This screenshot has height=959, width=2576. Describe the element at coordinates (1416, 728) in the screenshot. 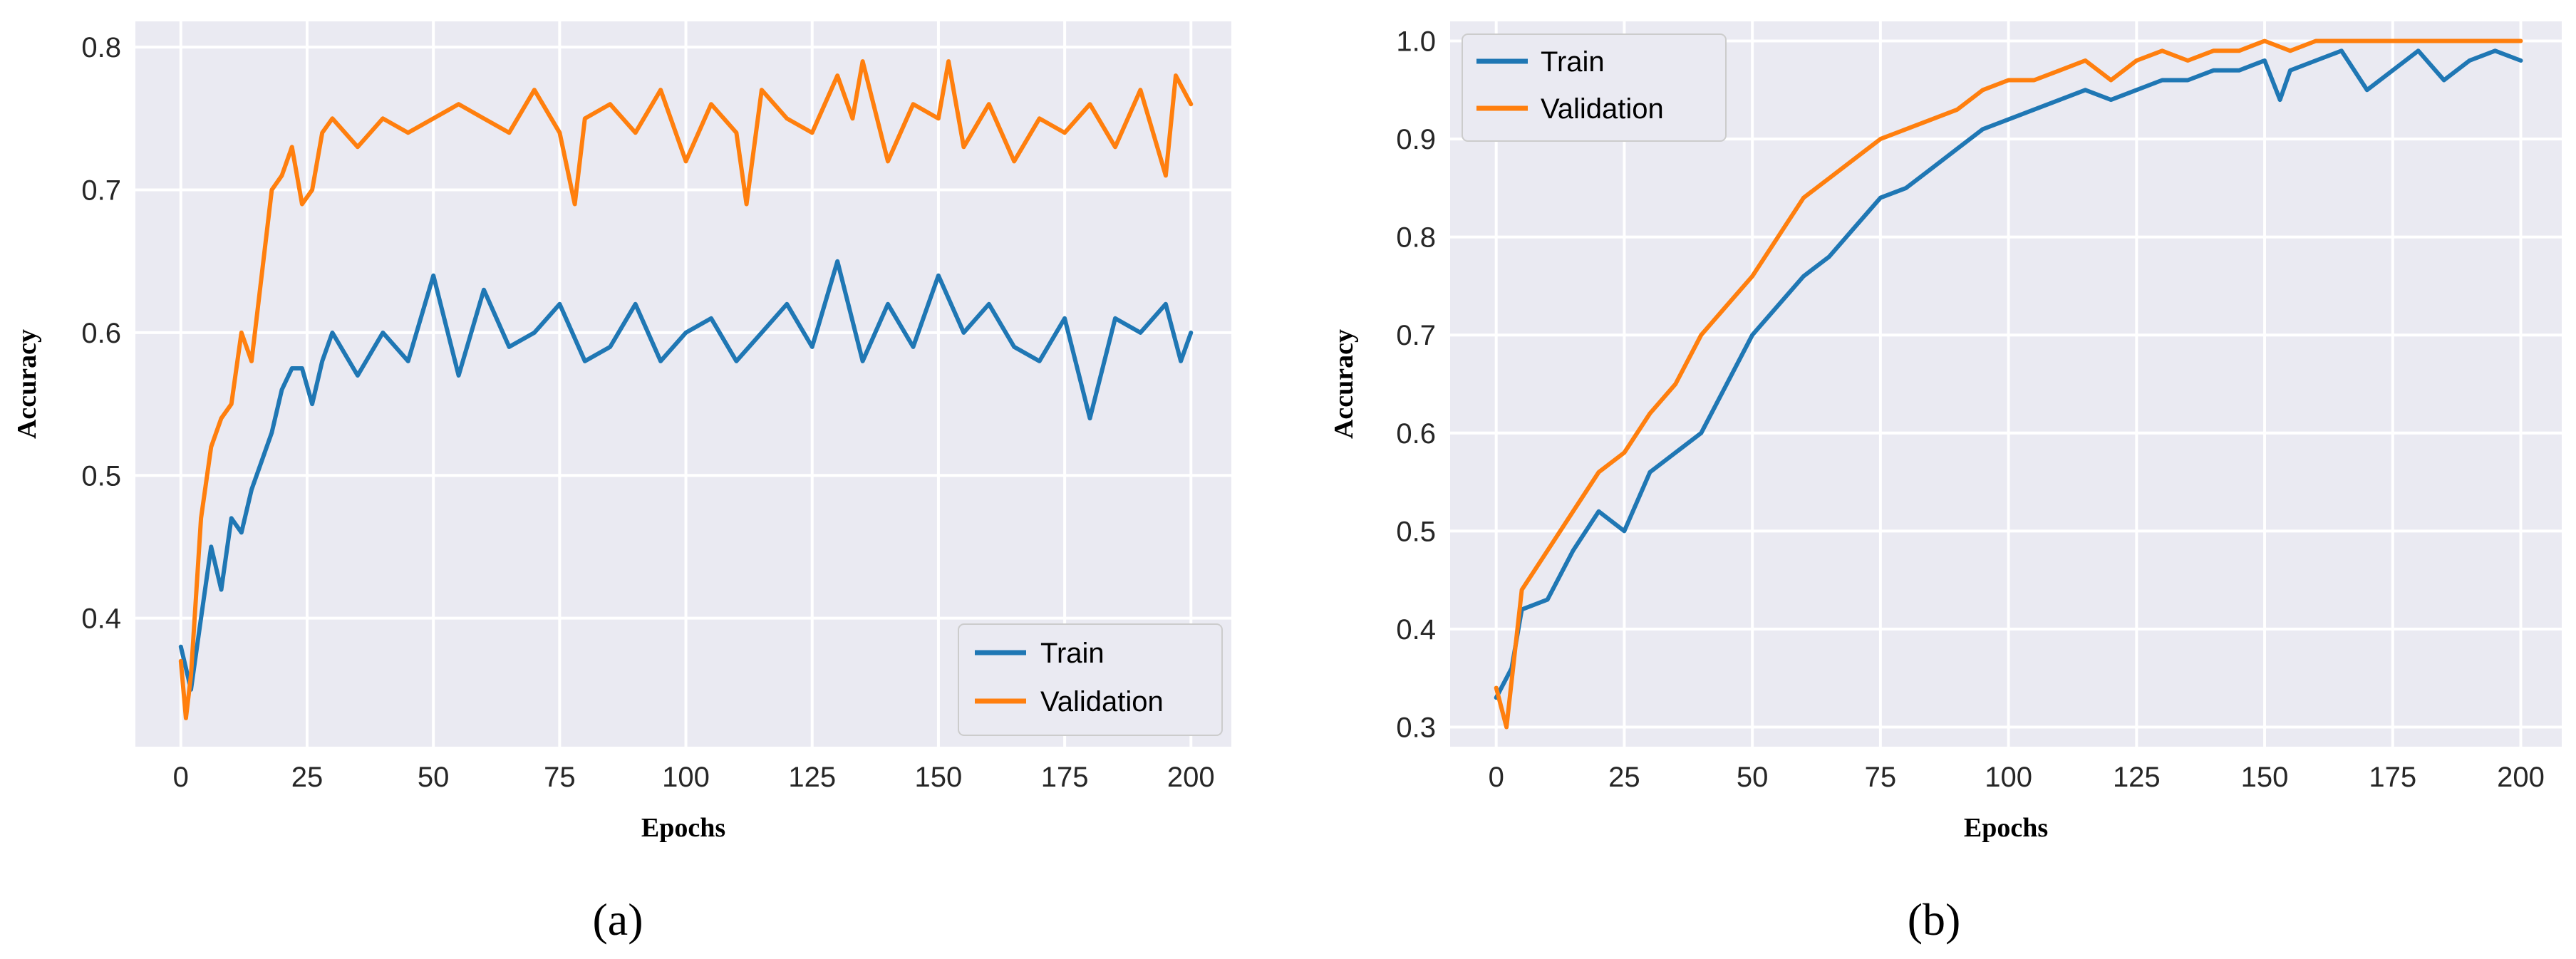

I see `y-tick-label: 0.3` at that location.